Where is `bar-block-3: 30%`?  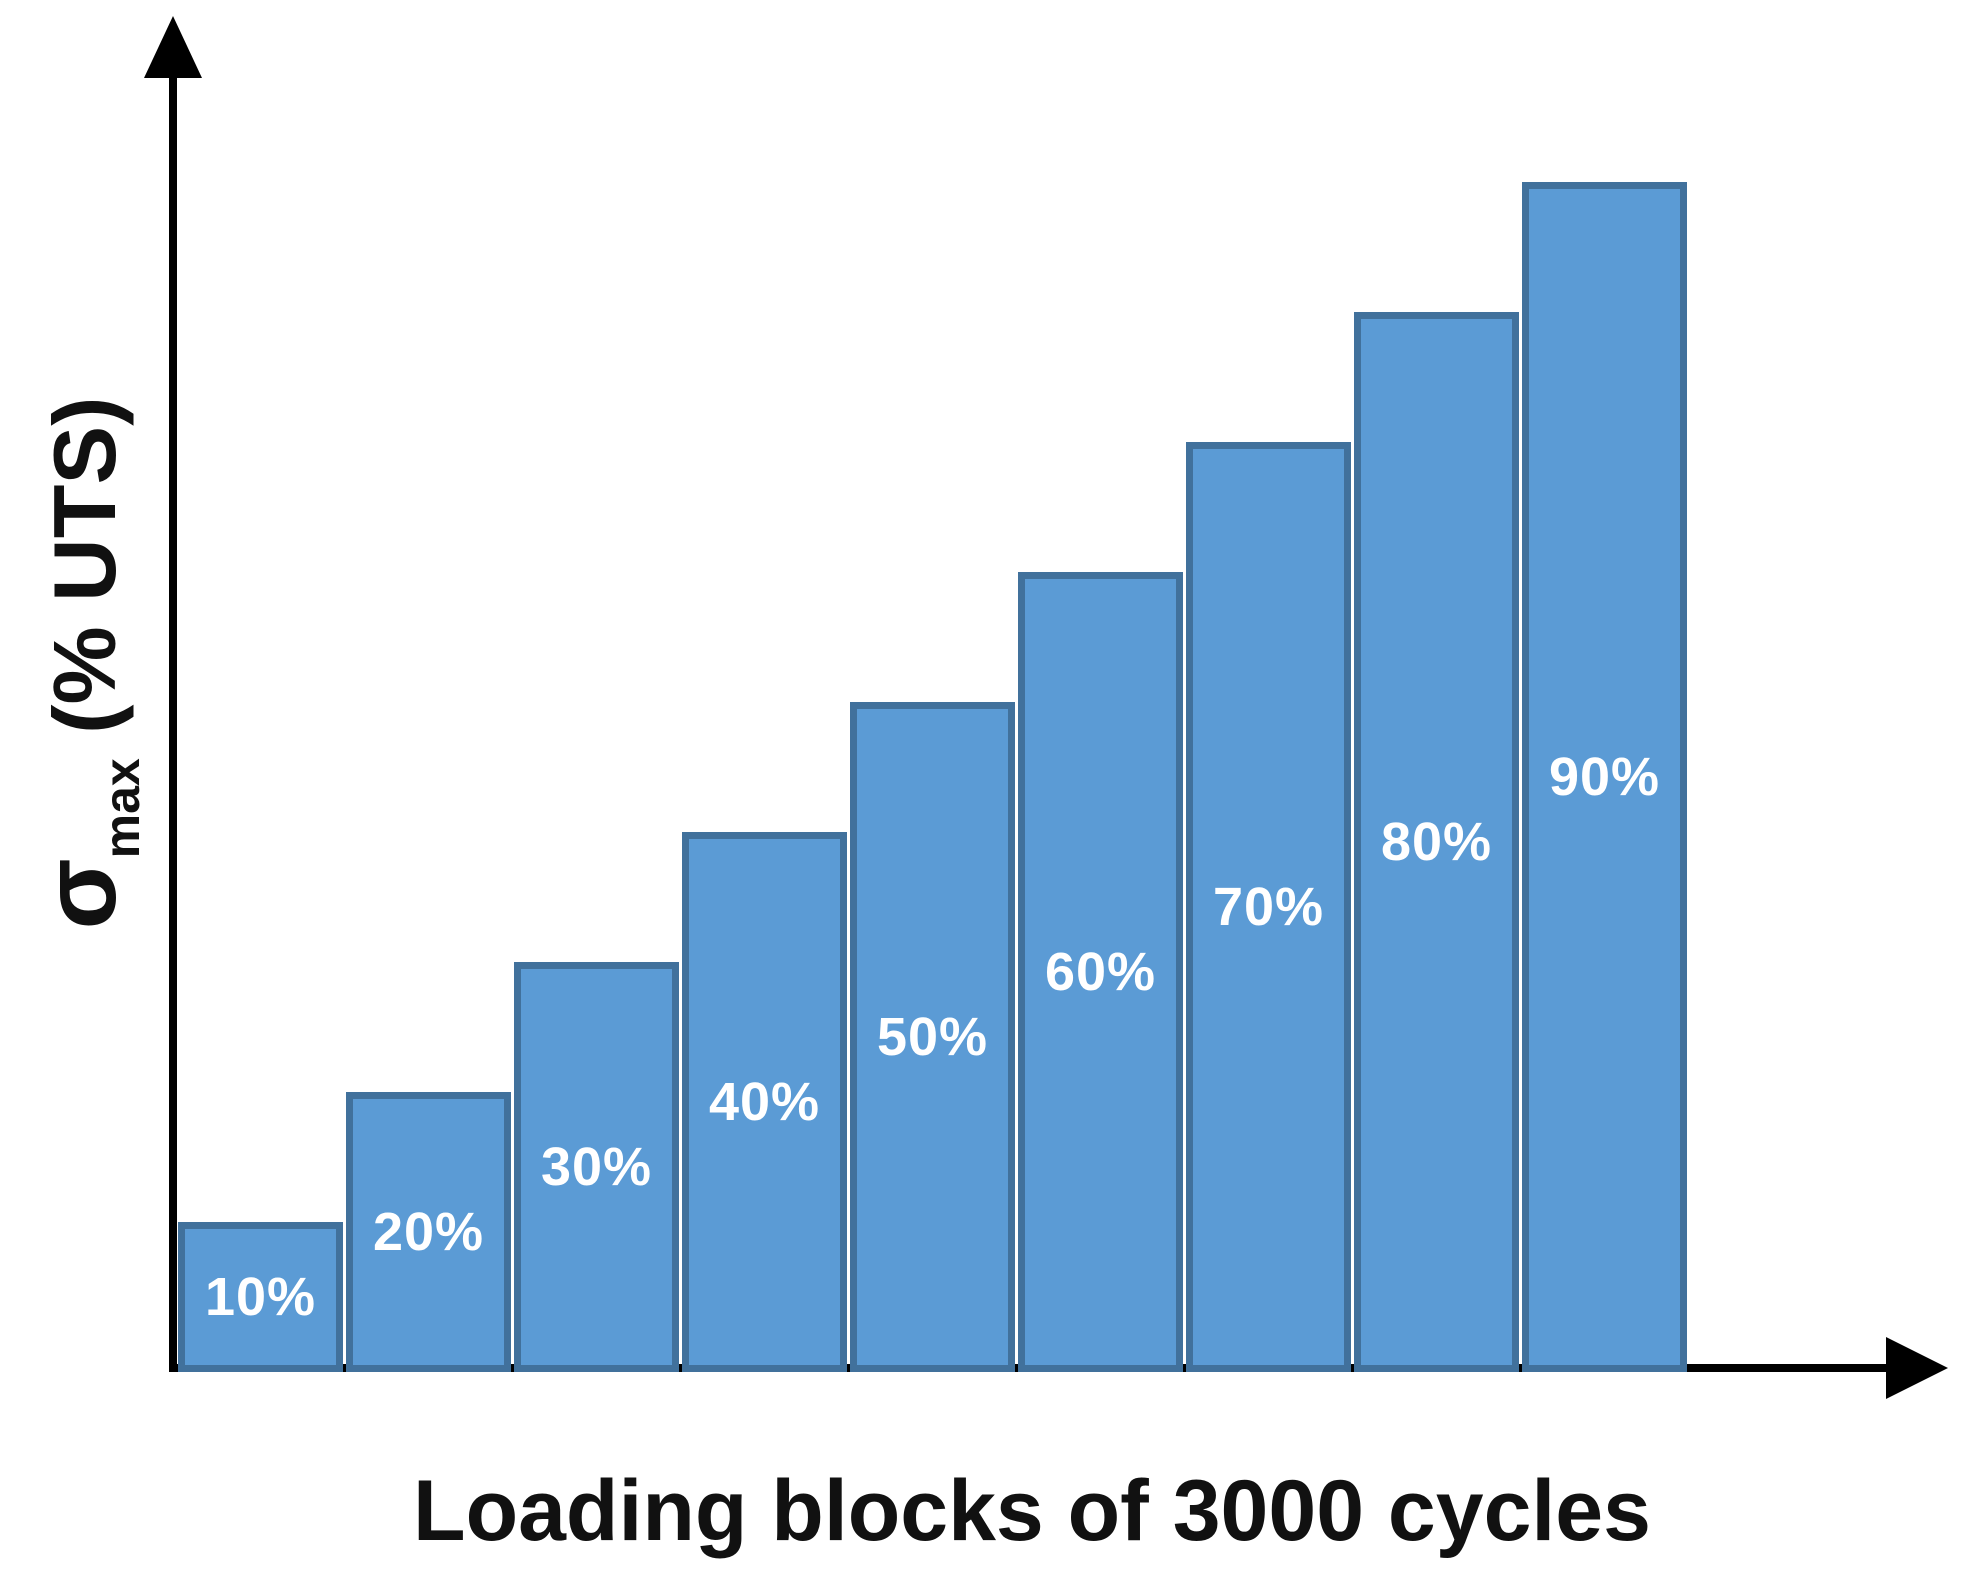
bar-block-3: 30% is located at coordinates (596, 1167).